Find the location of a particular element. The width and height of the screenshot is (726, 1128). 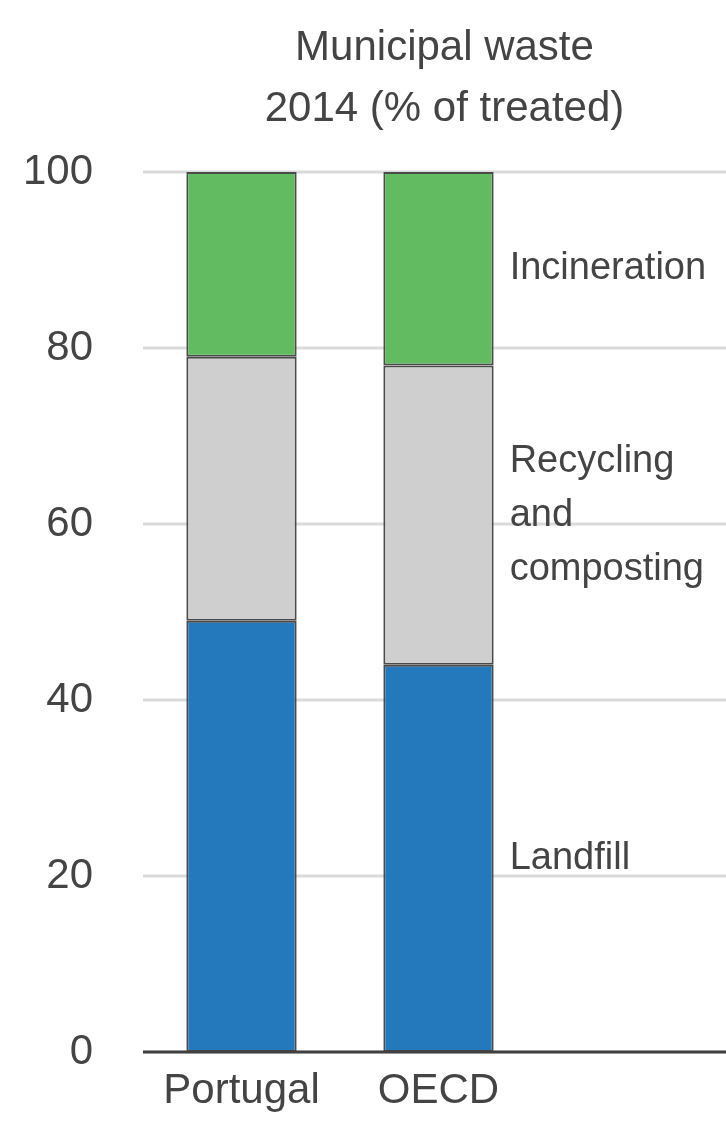

x-tick-label: OECD is located at coordinates (438, 1088).